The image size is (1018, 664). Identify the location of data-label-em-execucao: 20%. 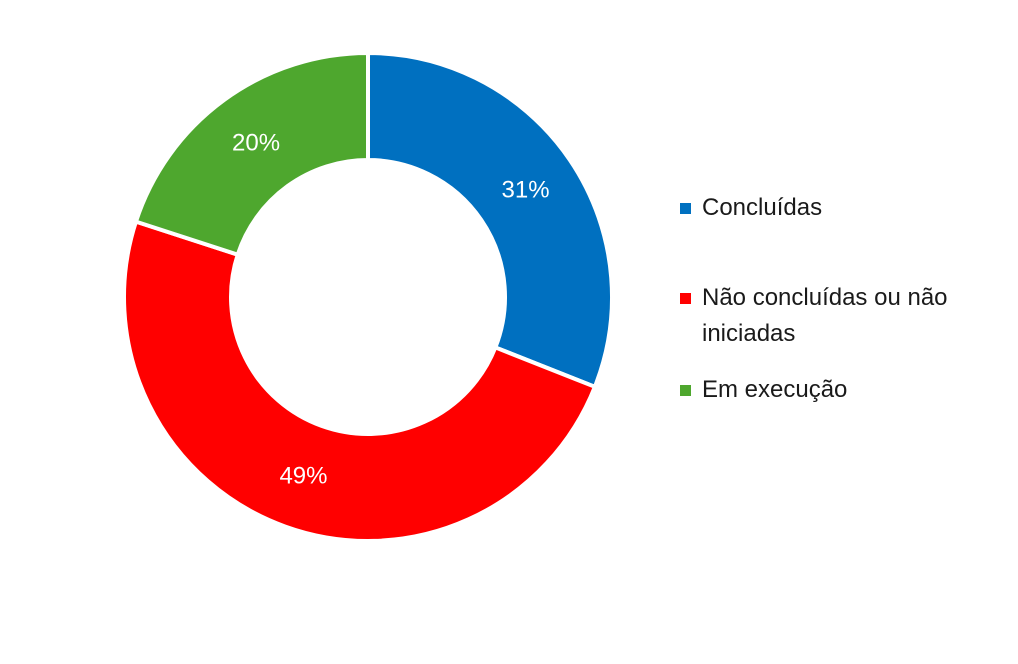
(256, 142).